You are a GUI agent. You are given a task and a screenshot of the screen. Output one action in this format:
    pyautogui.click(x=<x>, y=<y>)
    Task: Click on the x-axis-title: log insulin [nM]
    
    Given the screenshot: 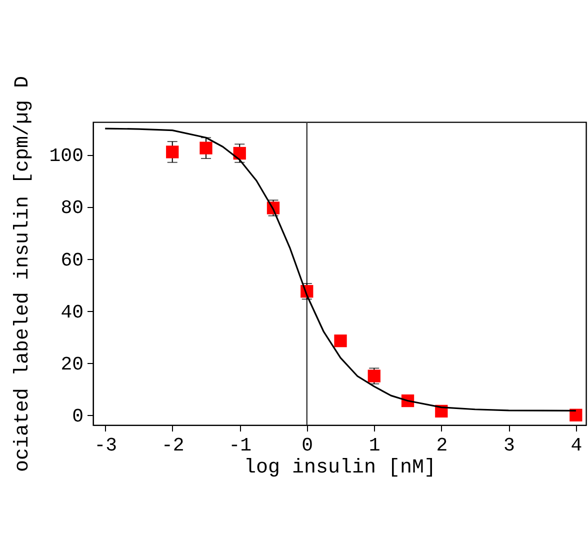 What is the action you would take?
    pyautogui.click(x=340, y=468)
    